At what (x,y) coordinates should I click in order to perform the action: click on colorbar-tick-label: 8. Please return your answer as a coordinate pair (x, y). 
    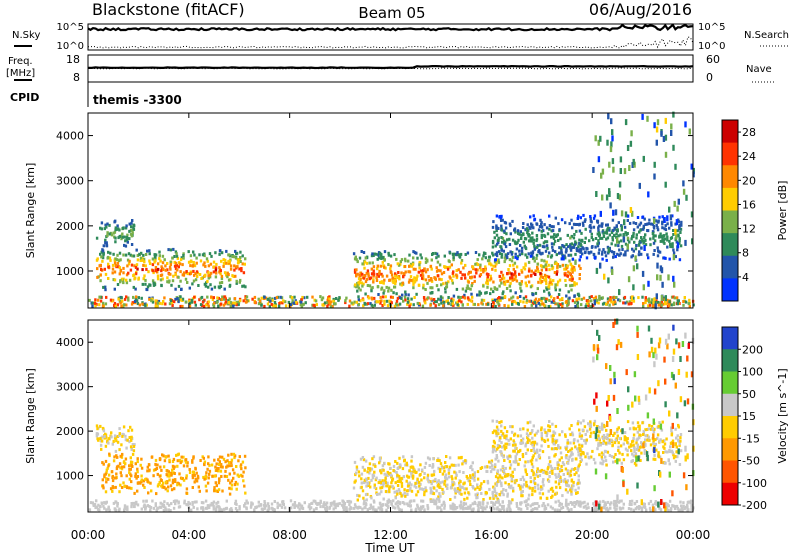
    Looking at the image, I should click on (745, 253).